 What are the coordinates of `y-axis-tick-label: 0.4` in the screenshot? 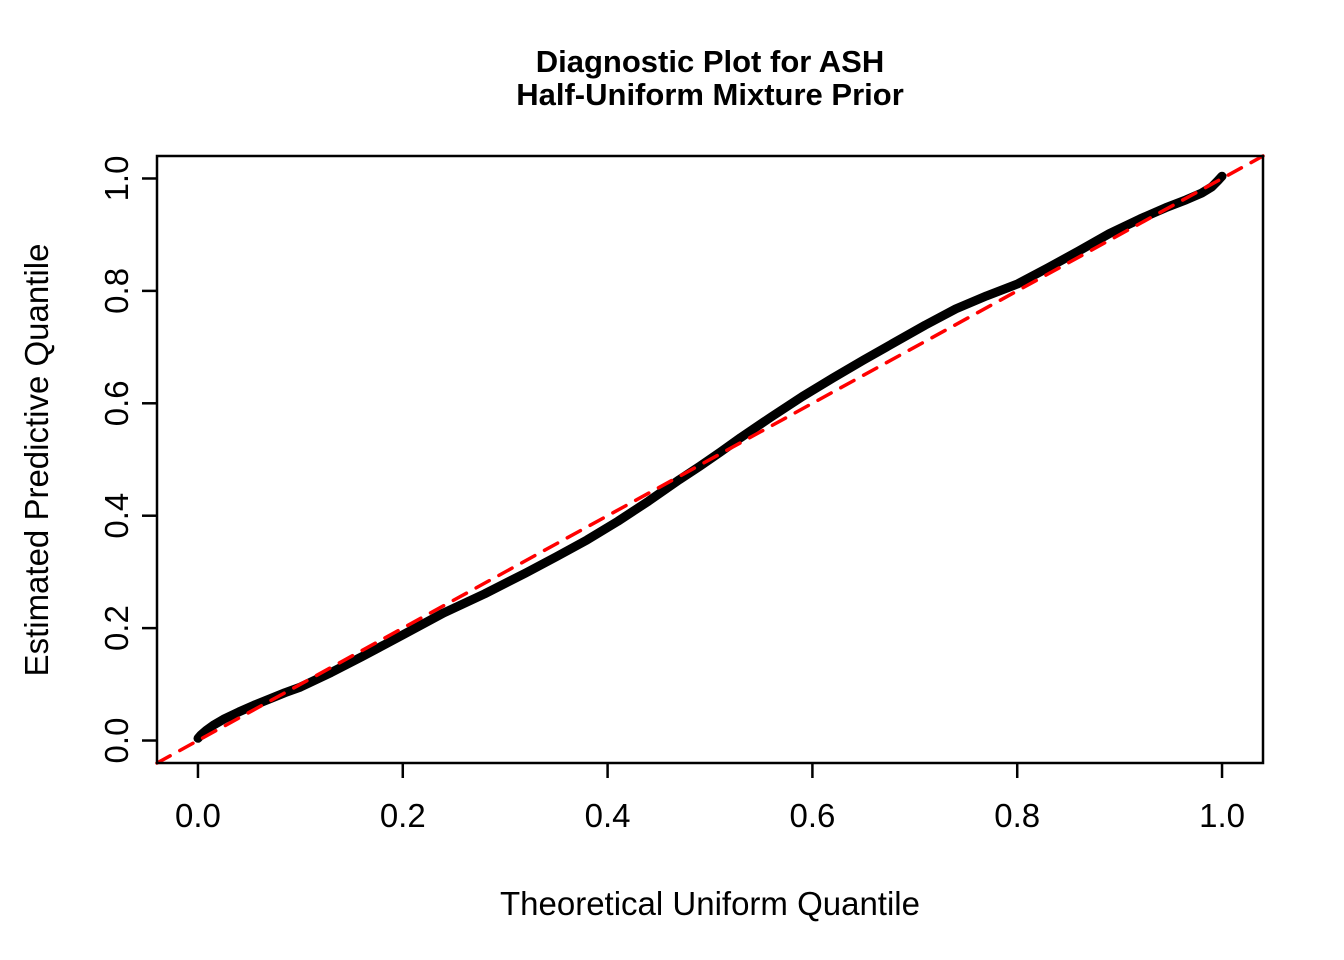 It's located at (116, 516).